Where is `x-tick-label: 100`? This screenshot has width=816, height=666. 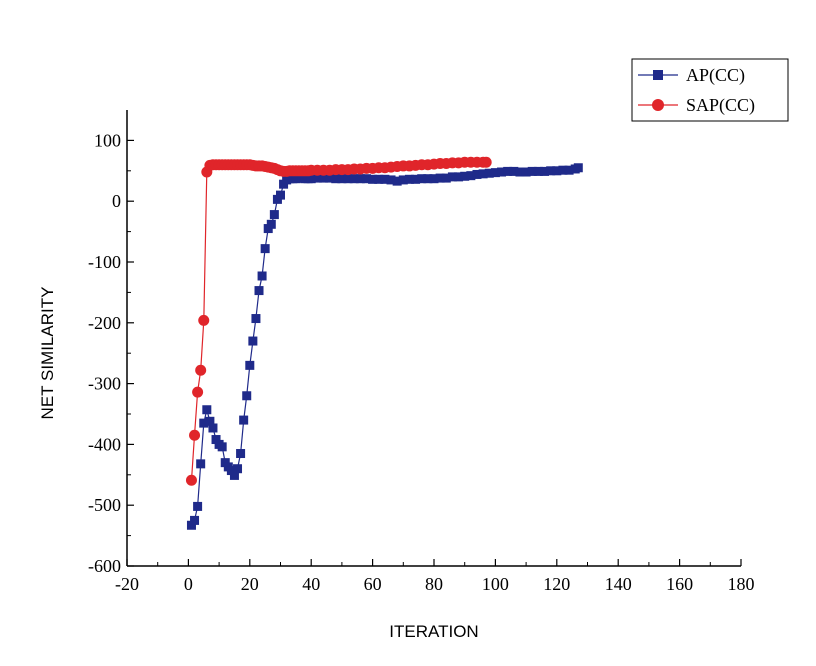 x-tick-label: 100 is located at coordinates (495, 584).